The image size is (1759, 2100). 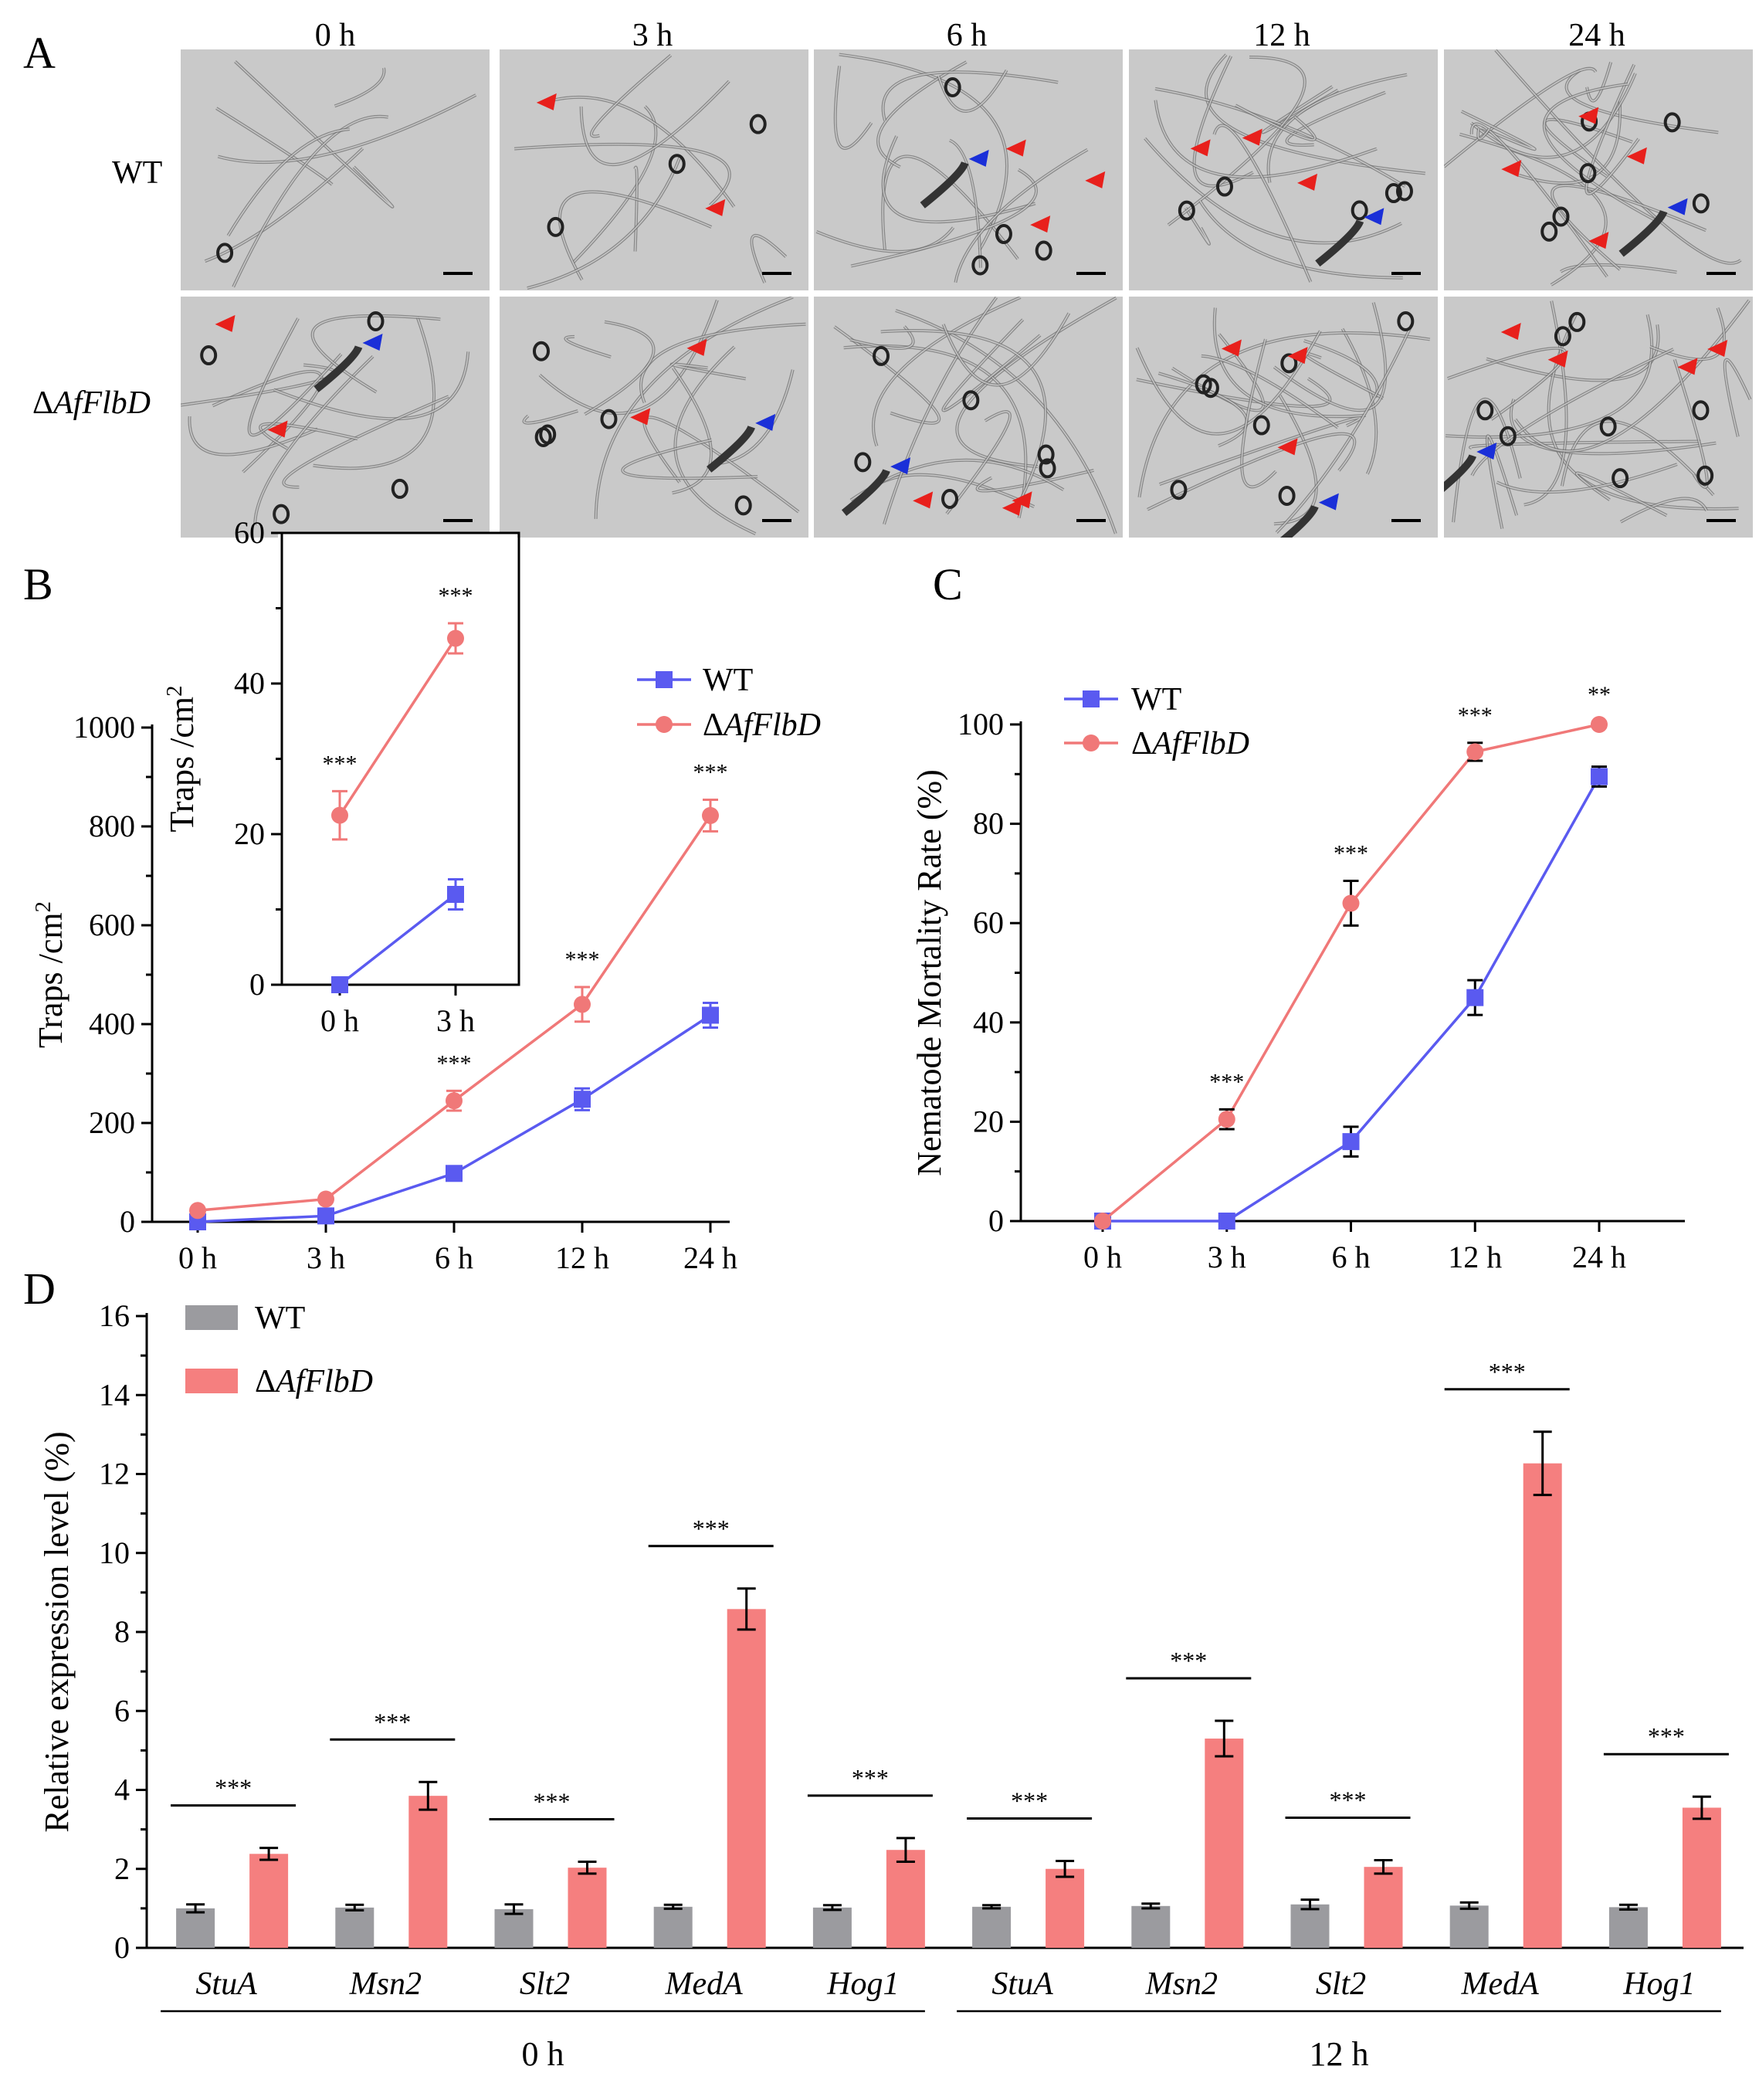 I want to click on x-tick-label: StuA, so click(x=226, y=1984).